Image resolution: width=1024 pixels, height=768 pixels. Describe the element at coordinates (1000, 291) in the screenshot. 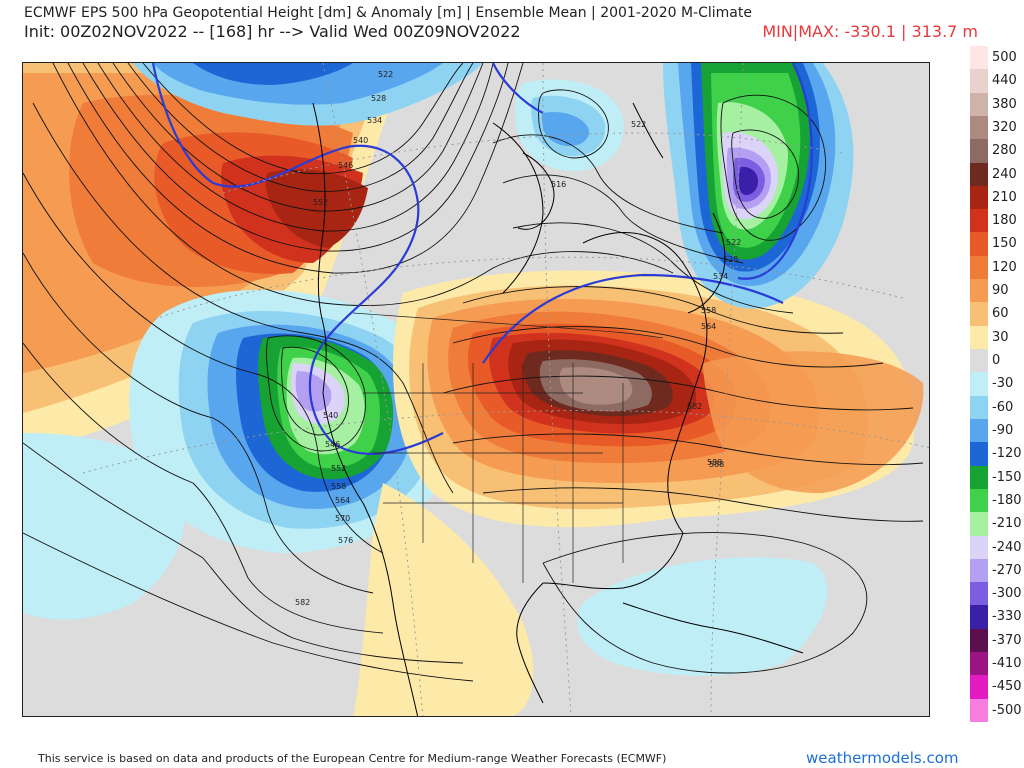

I see `colorbar-label: 90` at that location.